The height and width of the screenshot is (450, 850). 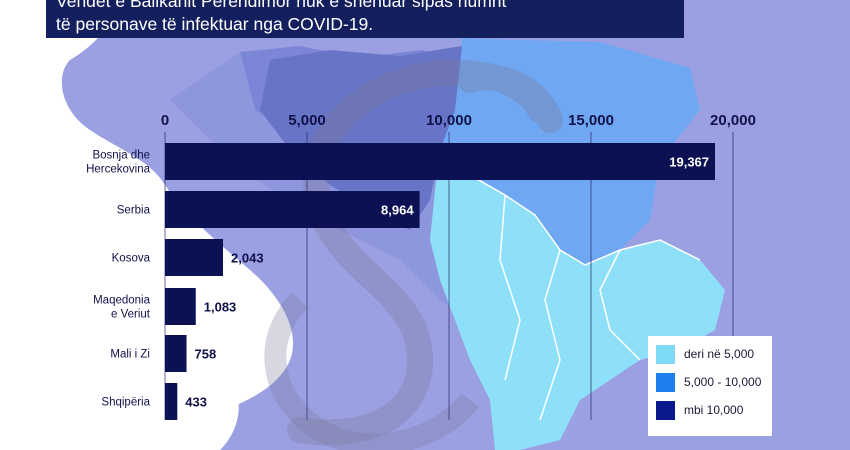 What do you see at coordinates (196, 402) in the screenshot?
I see `value-label: 433` at bounding box center [196, 402].